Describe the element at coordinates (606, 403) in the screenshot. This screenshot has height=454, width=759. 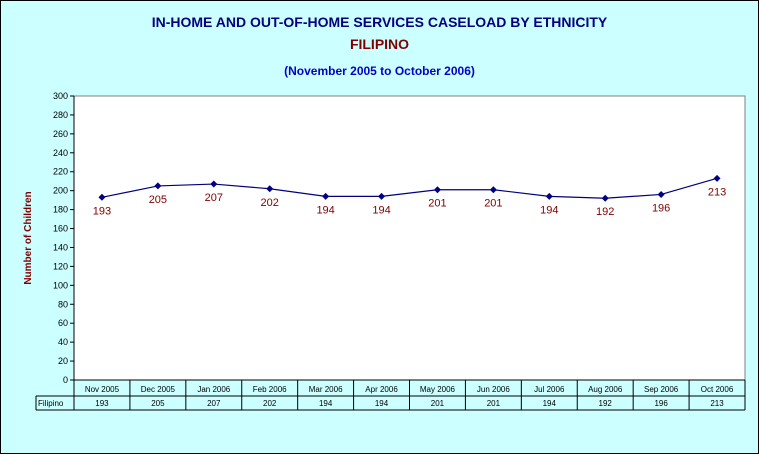
I see `table-value: 192` at that location.